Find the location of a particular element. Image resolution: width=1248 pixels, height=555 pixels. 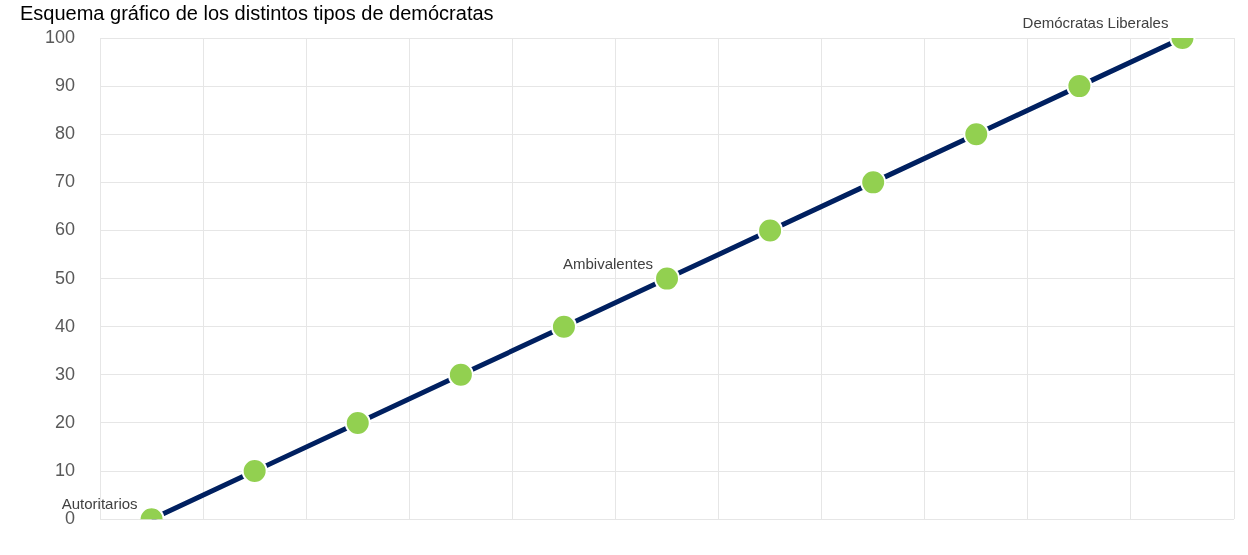

y-tick-label: 80 is located at coordinates (65, 133).